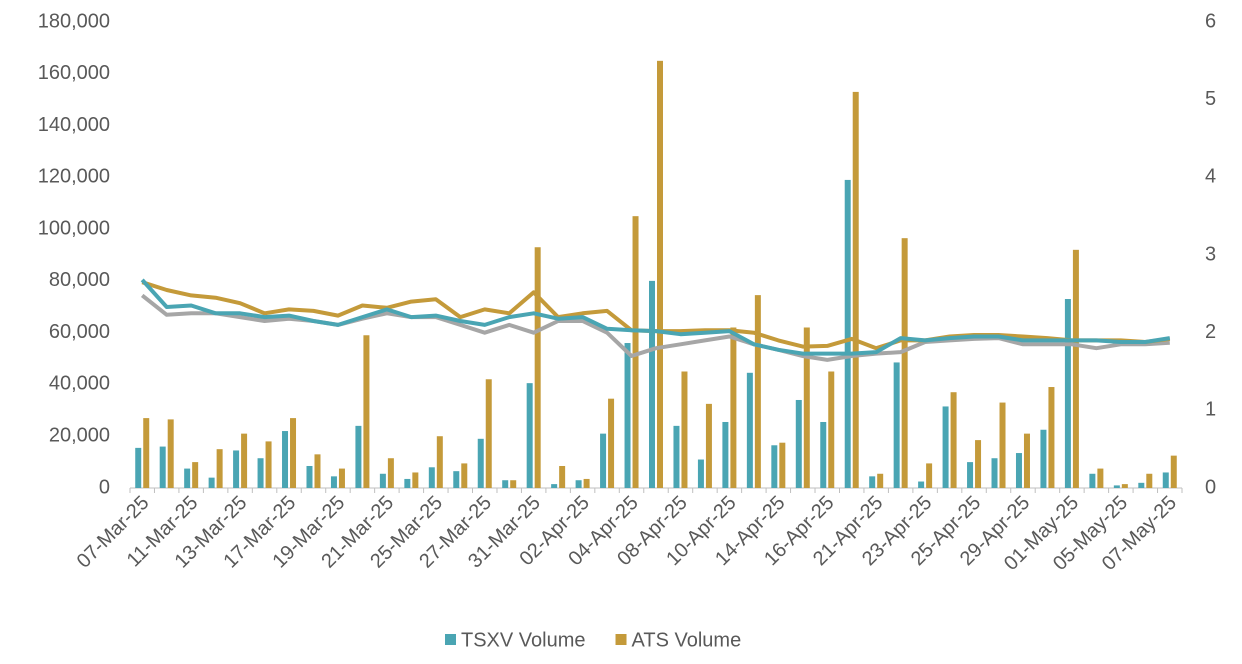 This screenshot has width=1242, height=664. I want to click on y2-tick-label: 5, so click(1210, 99).